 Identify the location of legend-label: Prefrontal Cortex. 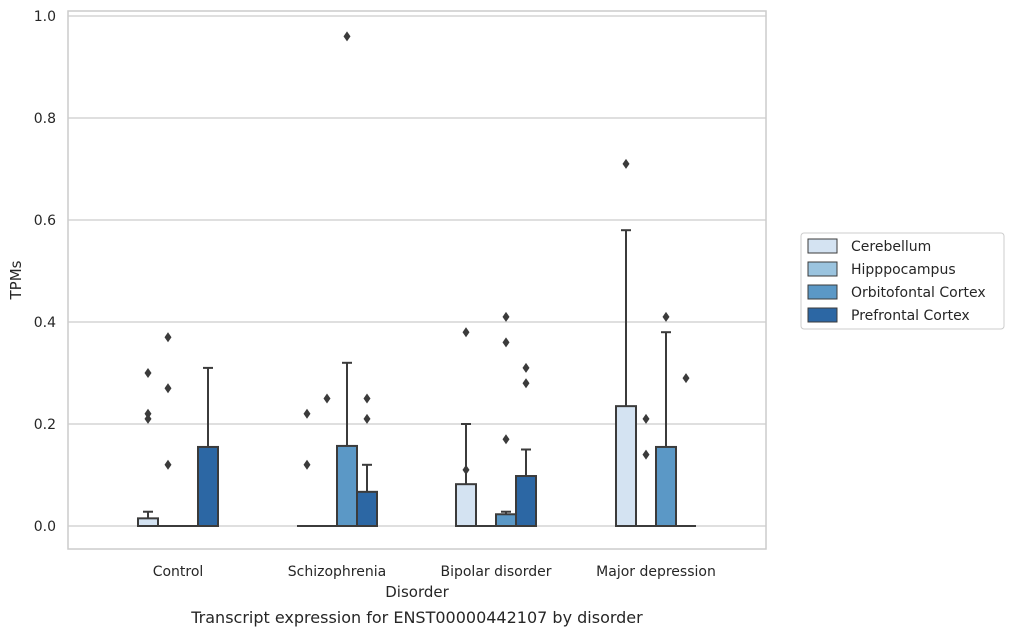
(910, 316).